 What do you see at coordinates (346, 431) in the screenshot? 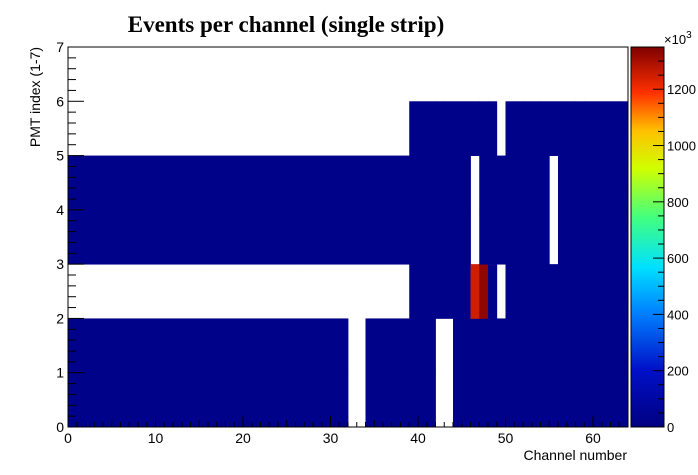
I see `x-axis: 0 10 20 30 40 50 60` at bounding box center [346, 431].